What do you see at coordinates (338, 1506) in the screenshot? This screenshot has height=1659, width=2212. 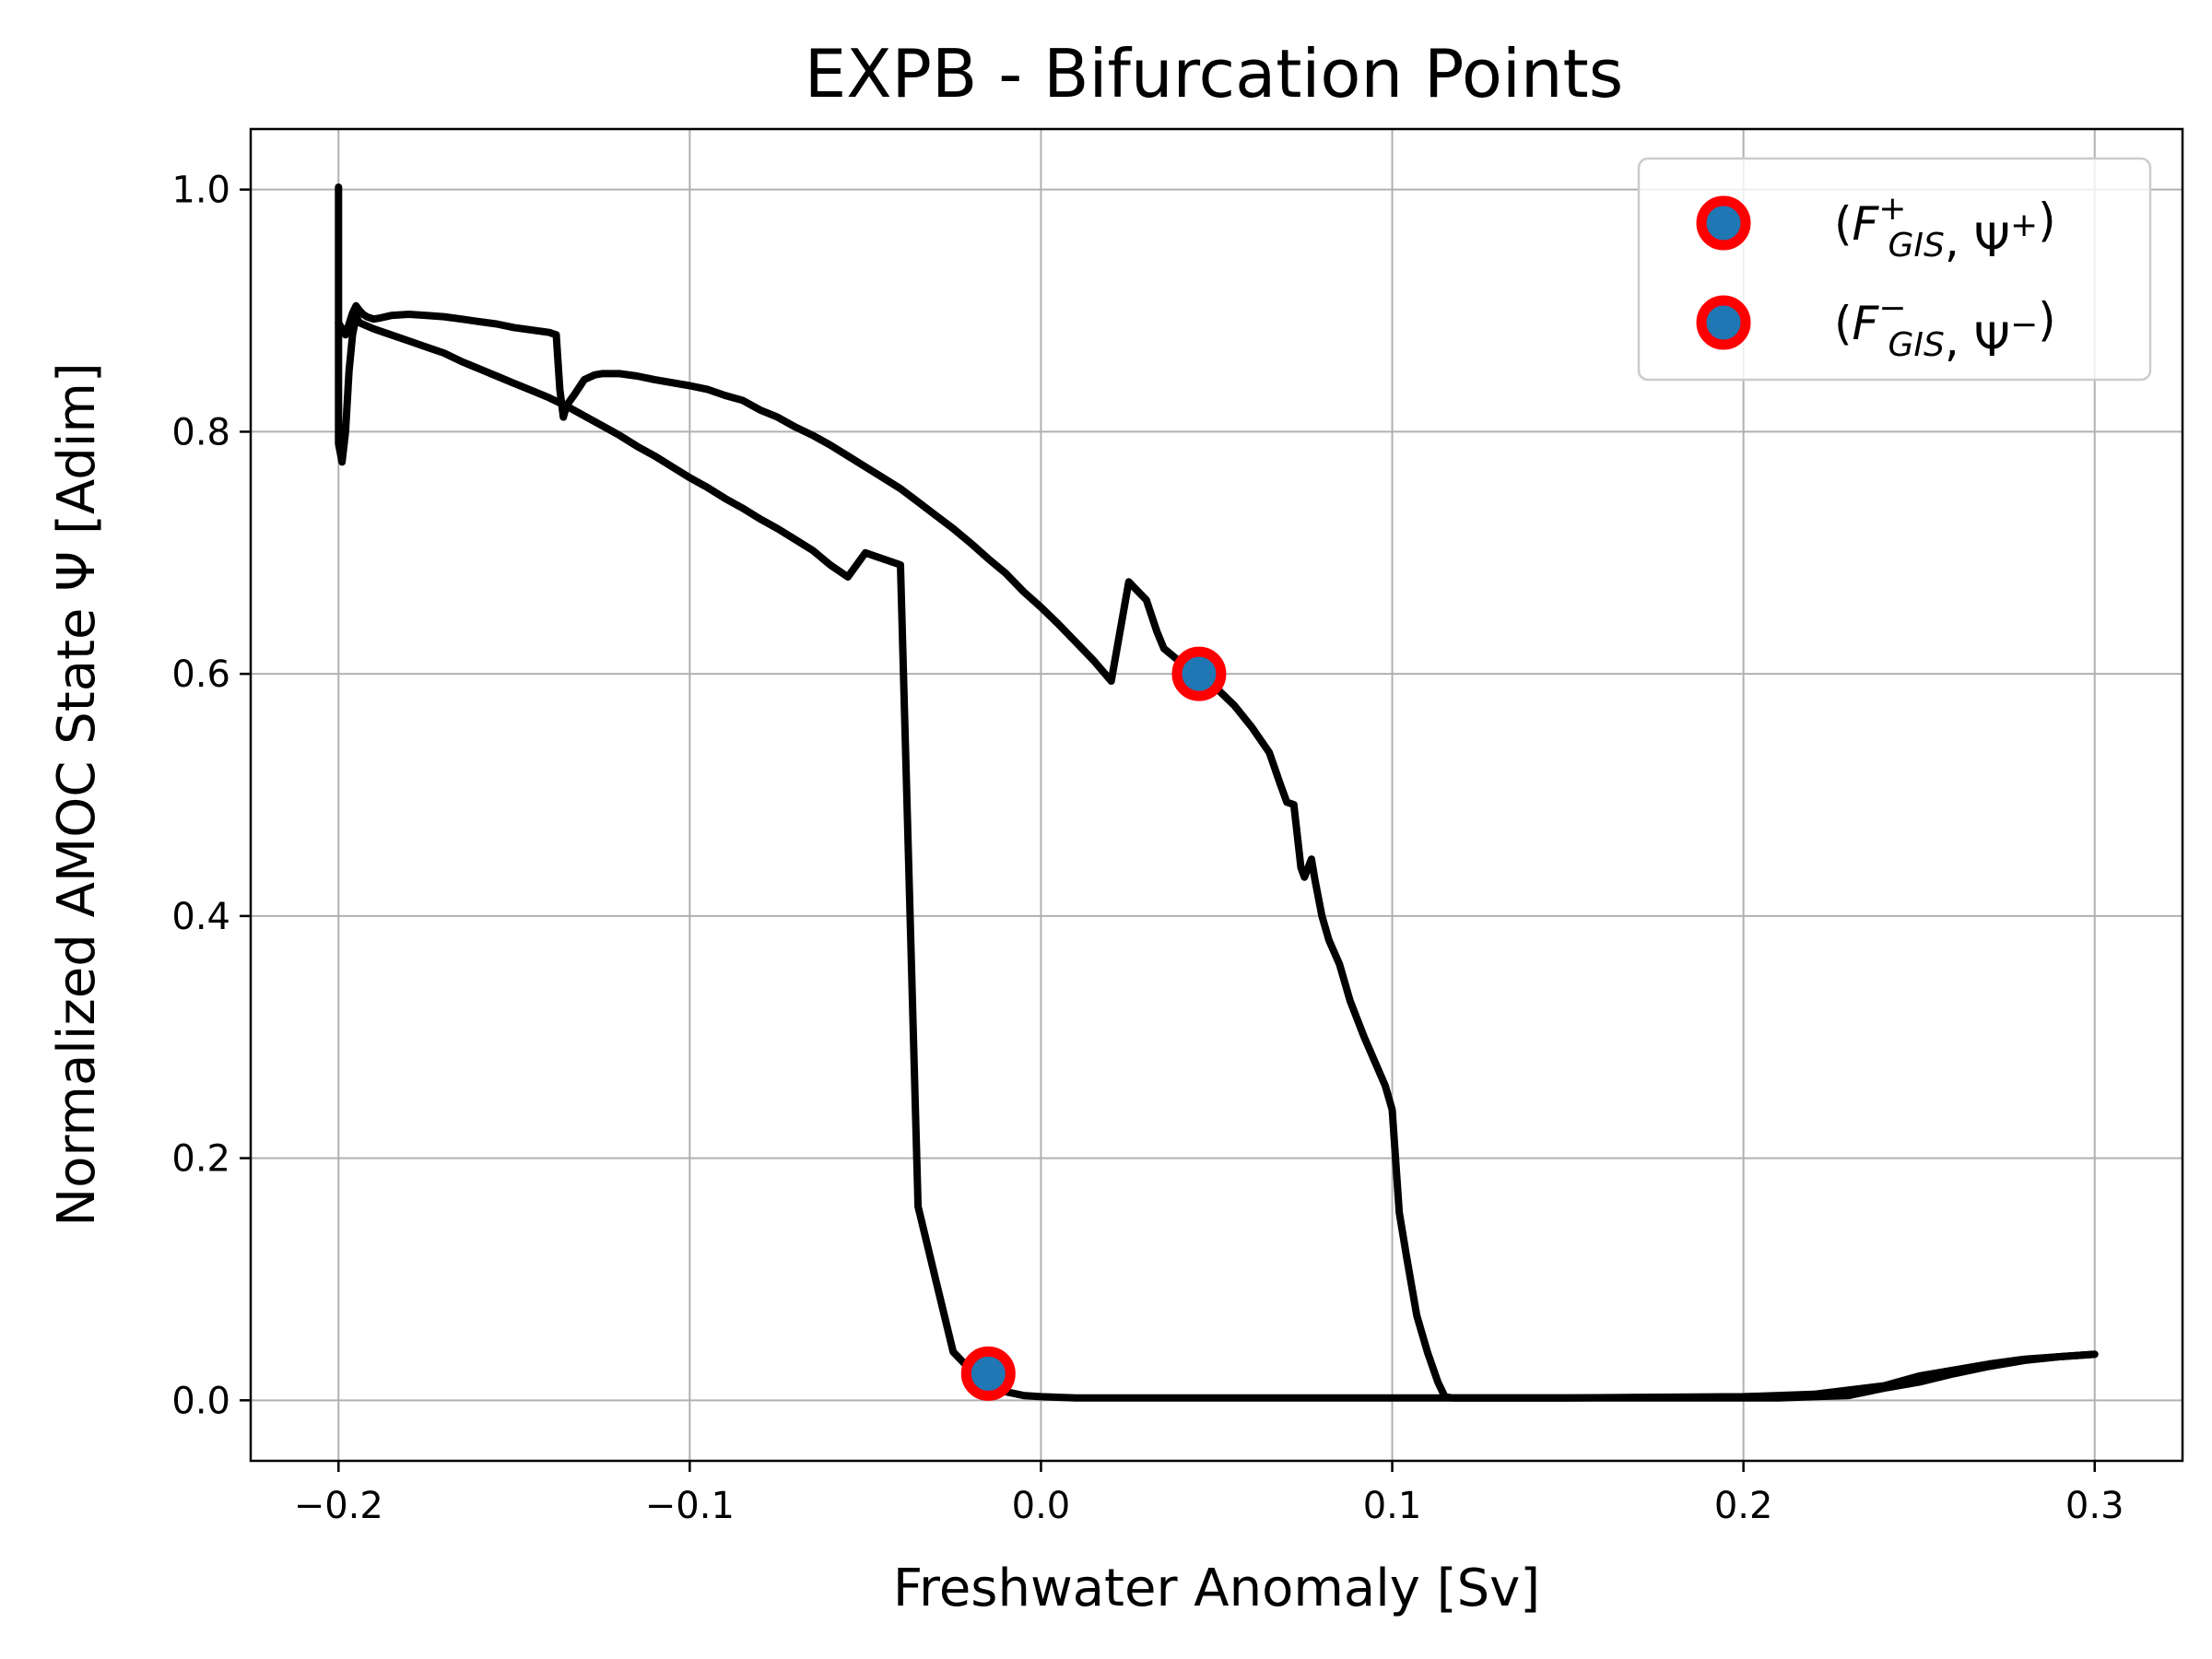 I see `x-tick-label: −0.2` at bounding box center [338, 1506].